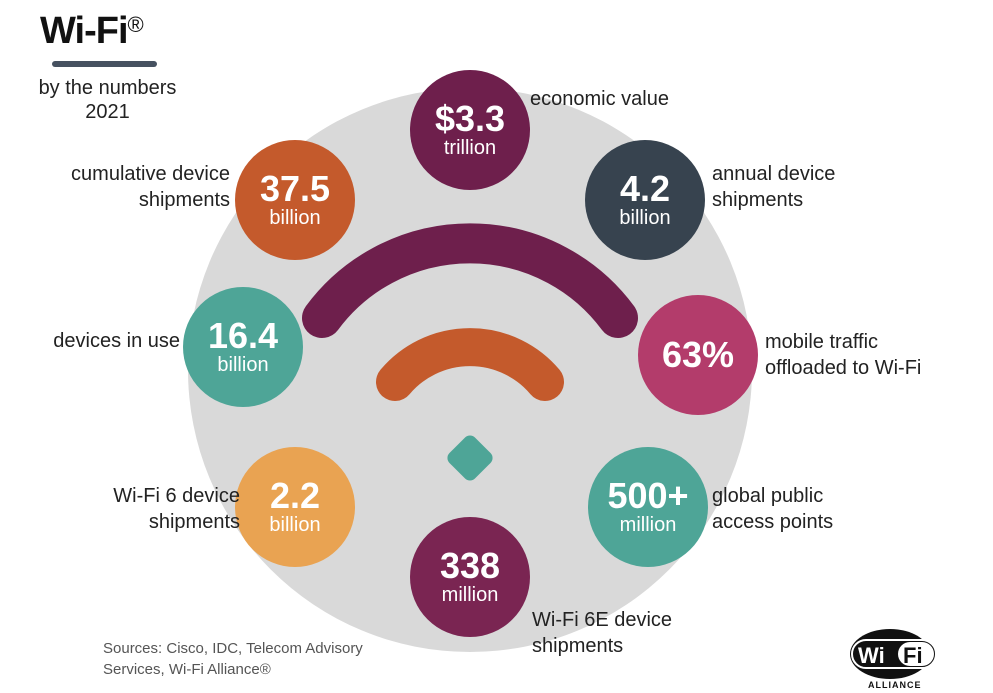 Image resolution: width=993 pixels, height=693 pixels. I want to click on label-wifi6-shipments: Wi-Fi 6 device shipments, so click(176, 509).